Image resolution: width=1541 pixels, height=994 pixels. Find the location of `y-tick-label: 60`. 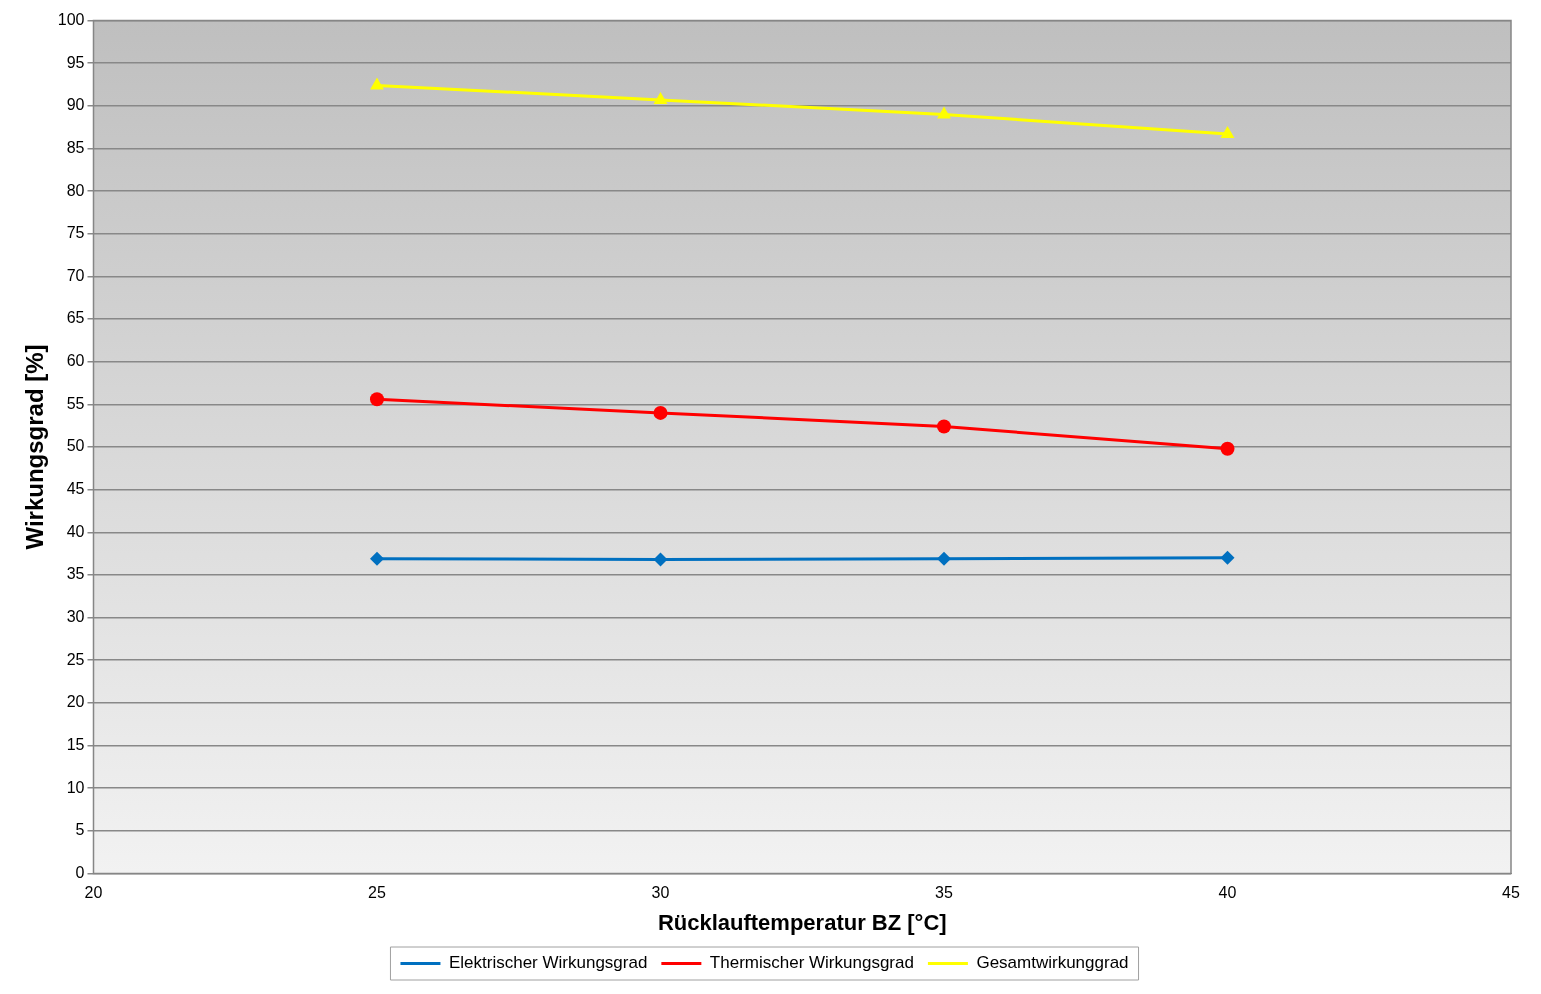

y-tick-label: 60 is located at coordinates (75, 361).